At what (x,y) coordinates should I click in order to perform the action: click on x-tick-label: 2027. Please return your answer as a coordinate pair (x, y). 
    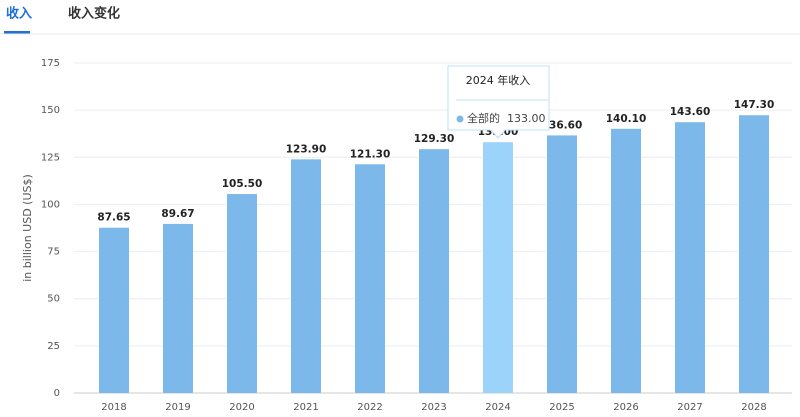
    Looking at the image, I should click on (689, 407).